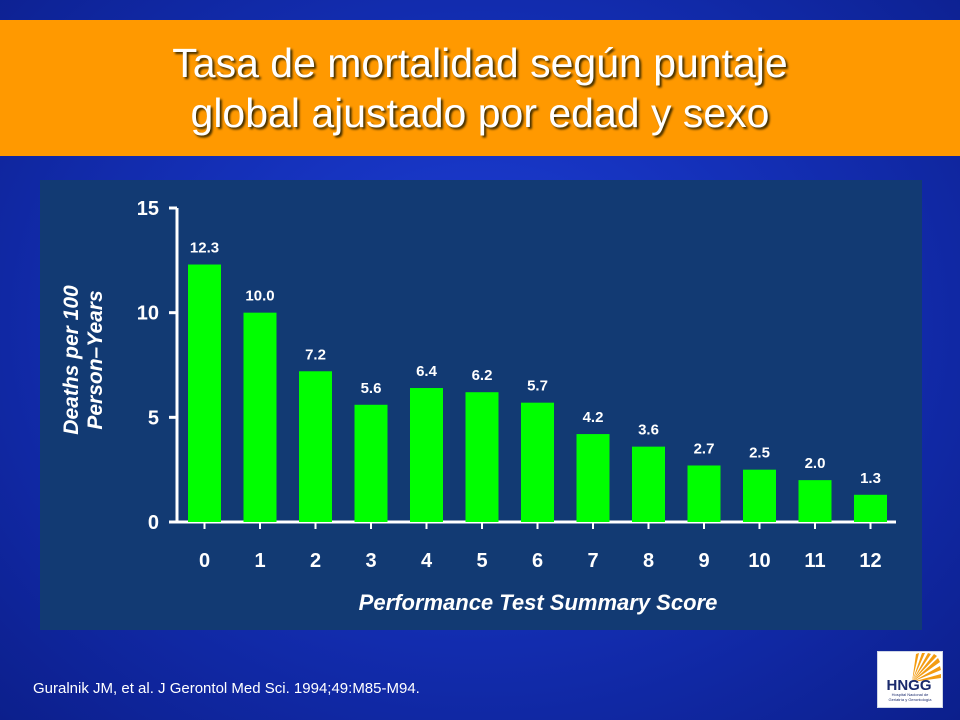 The image size is (960, 720). I want to click on data-label: 3.6, so click(648, 430).